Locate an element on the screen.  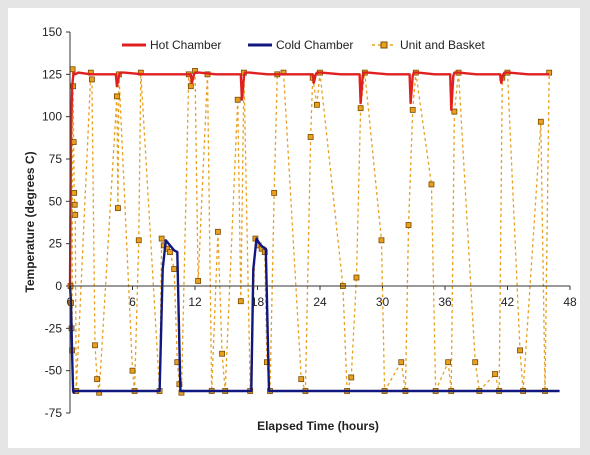
x-axis-ticks: 0612182430364248 is located at coordinates (322, 297).